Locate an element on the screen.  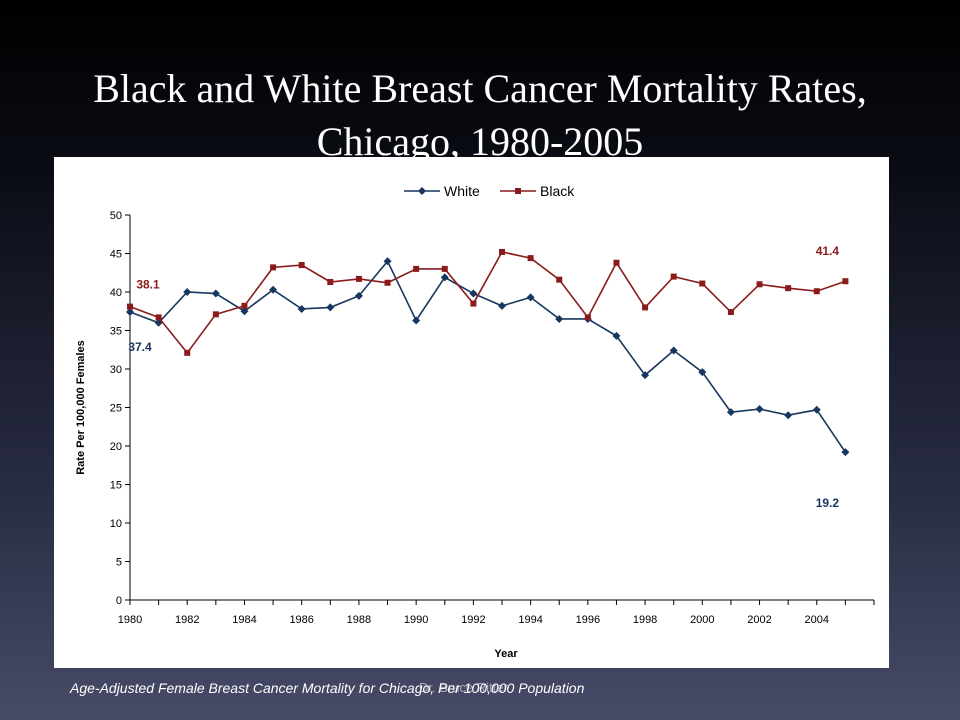
data-label-white: 37.4 is located at coordinates (140, 347).